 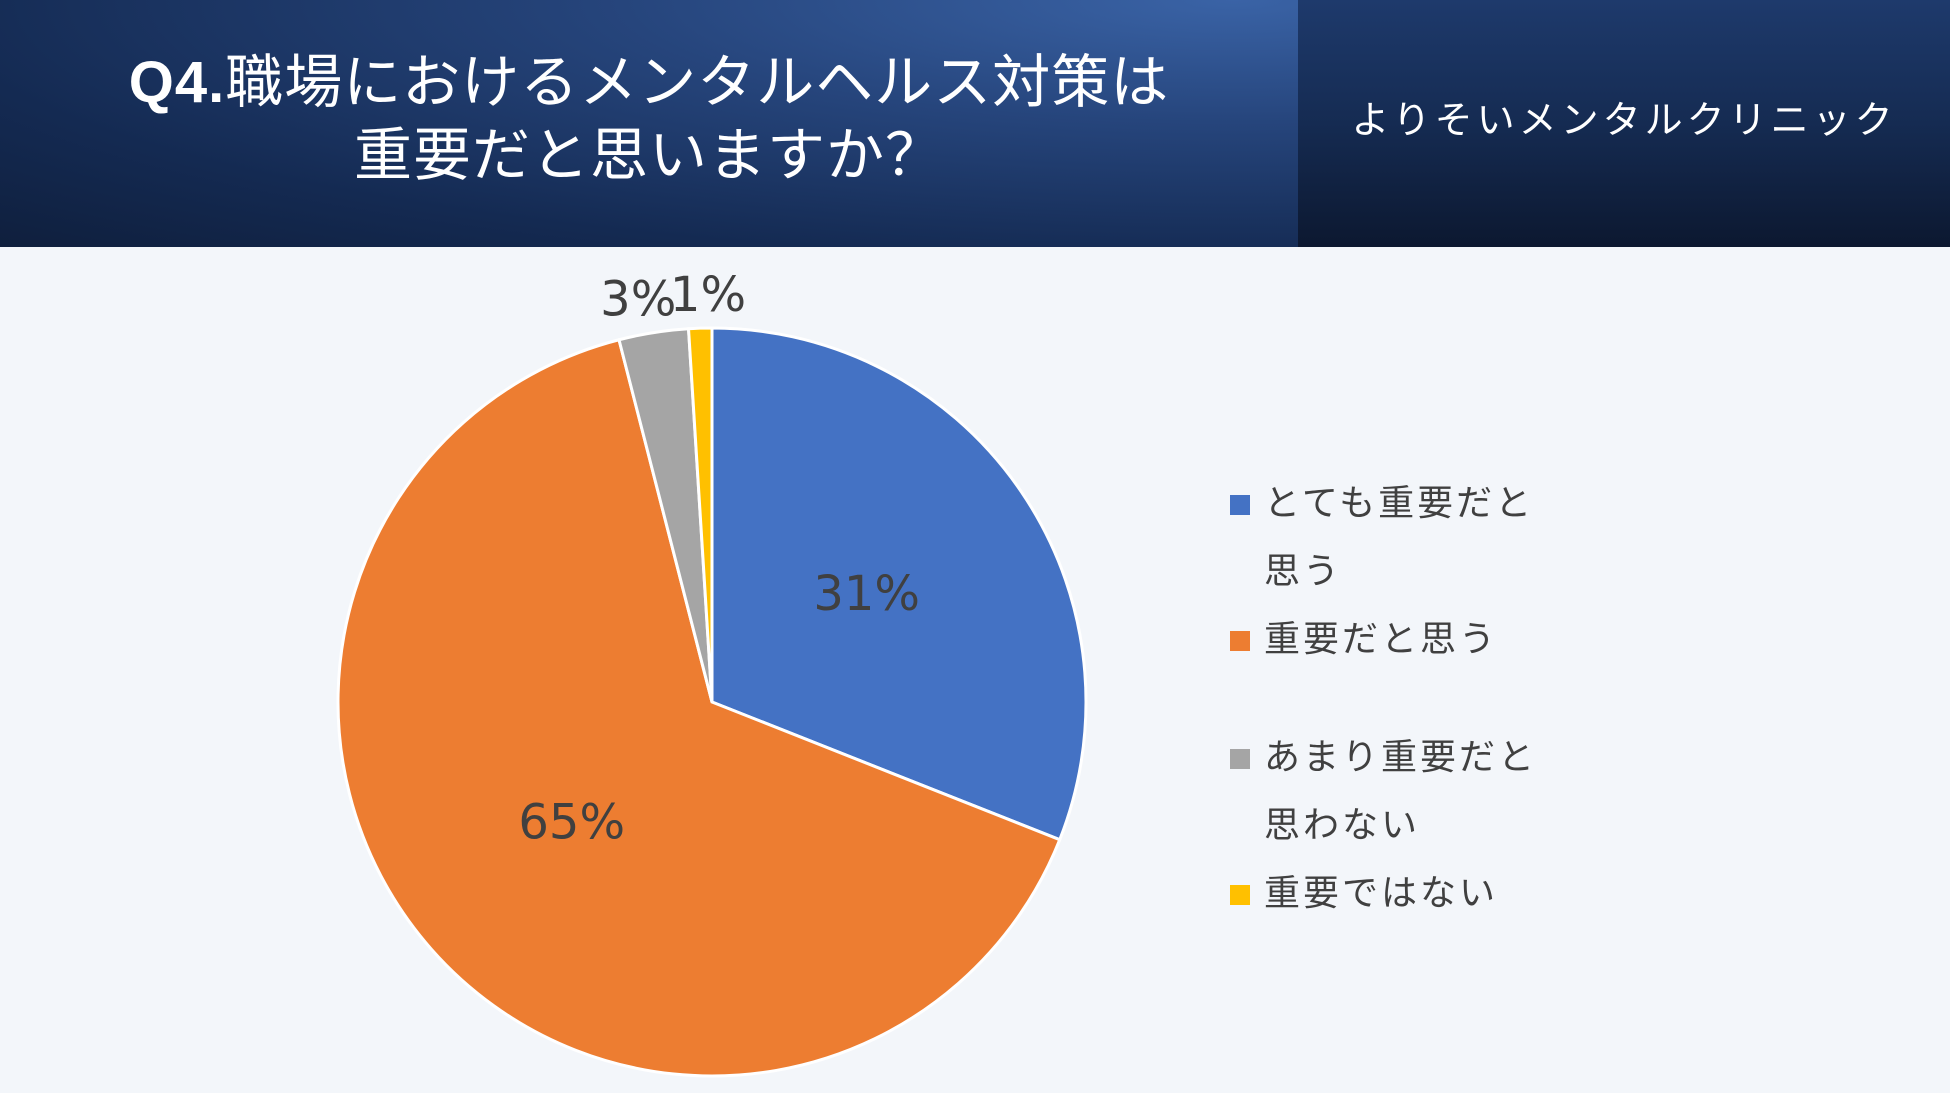 What do you see at coordinates (708, 295) in the screenshot?
I see `data-label-not-important: 1%` at bounding box center [708, 295].